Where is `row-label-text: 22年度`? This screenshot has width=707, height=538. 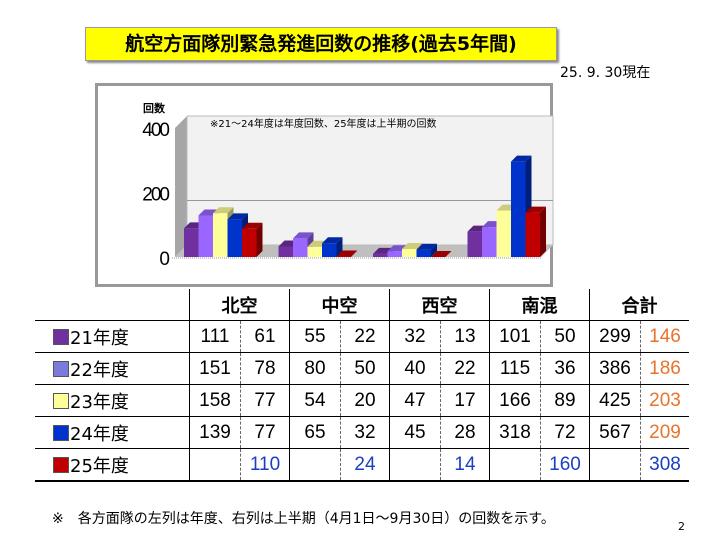 row-label-text: 22年度 is located at coordinates (99, 370).